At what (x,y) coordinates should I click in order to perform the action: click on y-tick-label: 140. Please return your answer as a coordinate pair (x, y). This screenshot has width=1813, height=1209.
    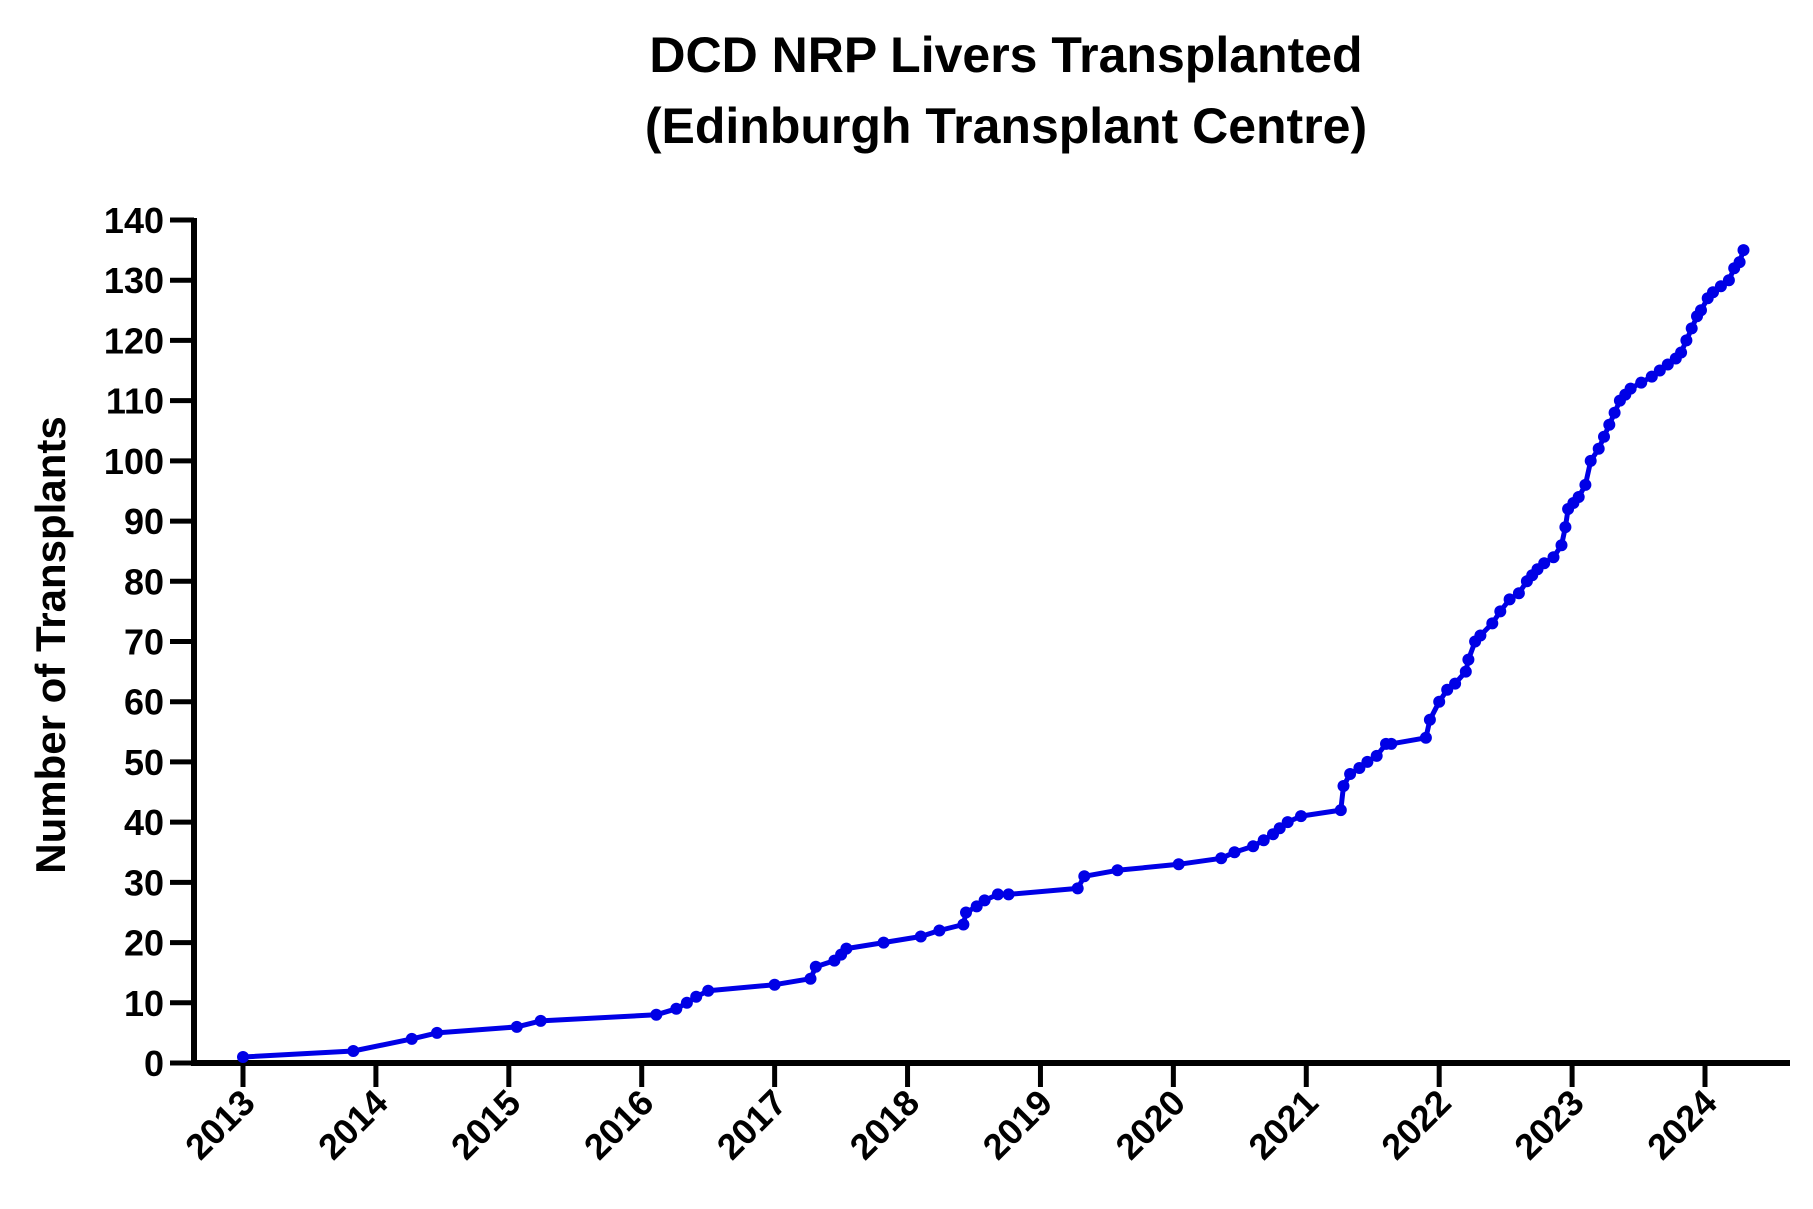
    Looking at the image, I should click on (134, 220).